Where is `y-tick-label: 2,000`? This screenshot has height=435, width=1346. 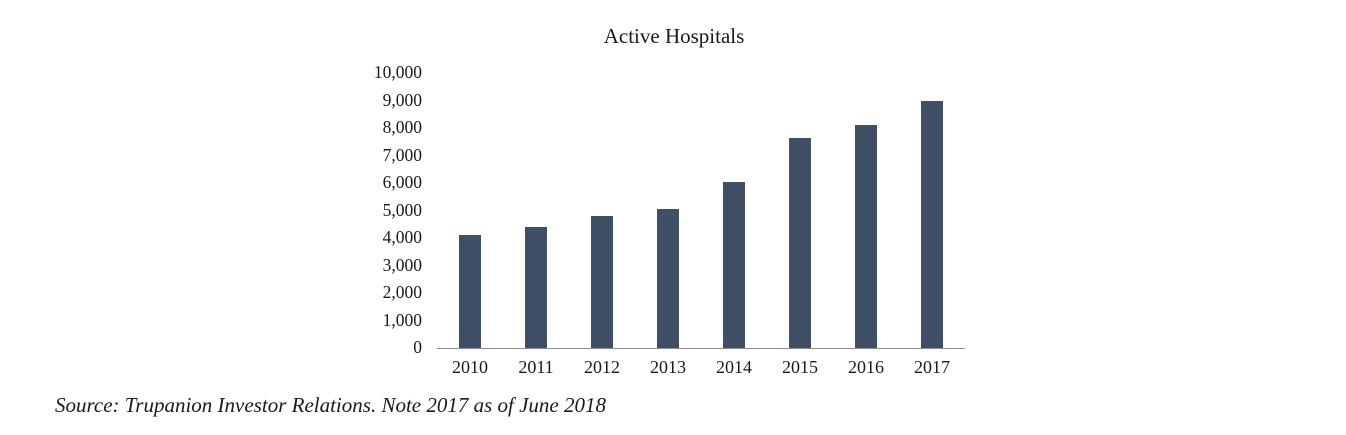 y-tick-label: 2,000 is located at coordinates (402, 292).